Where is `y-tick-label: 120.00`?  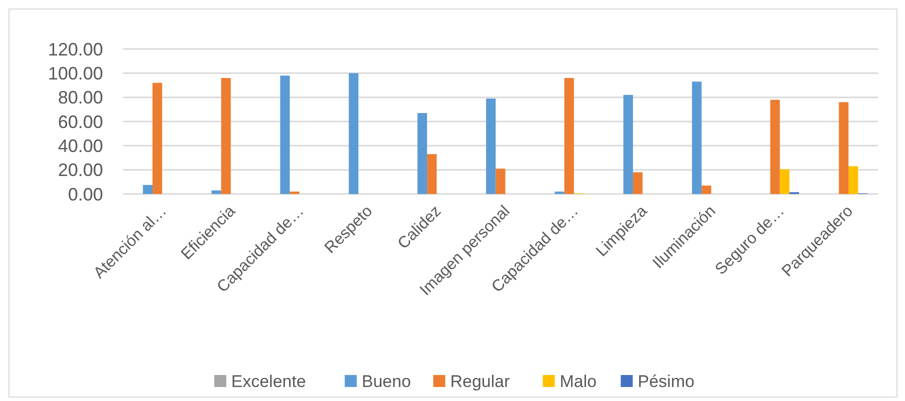
y-tick-label: 120.00 is located at coordinates (75, 49).